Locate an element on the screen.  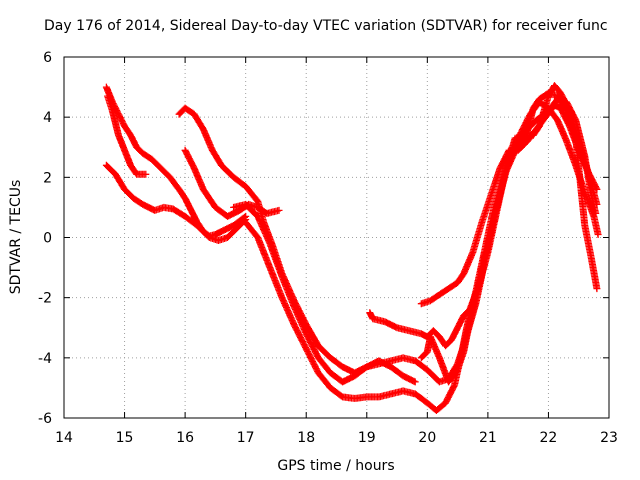
x-tick-label: 23 is located at coordinates (609, 438).